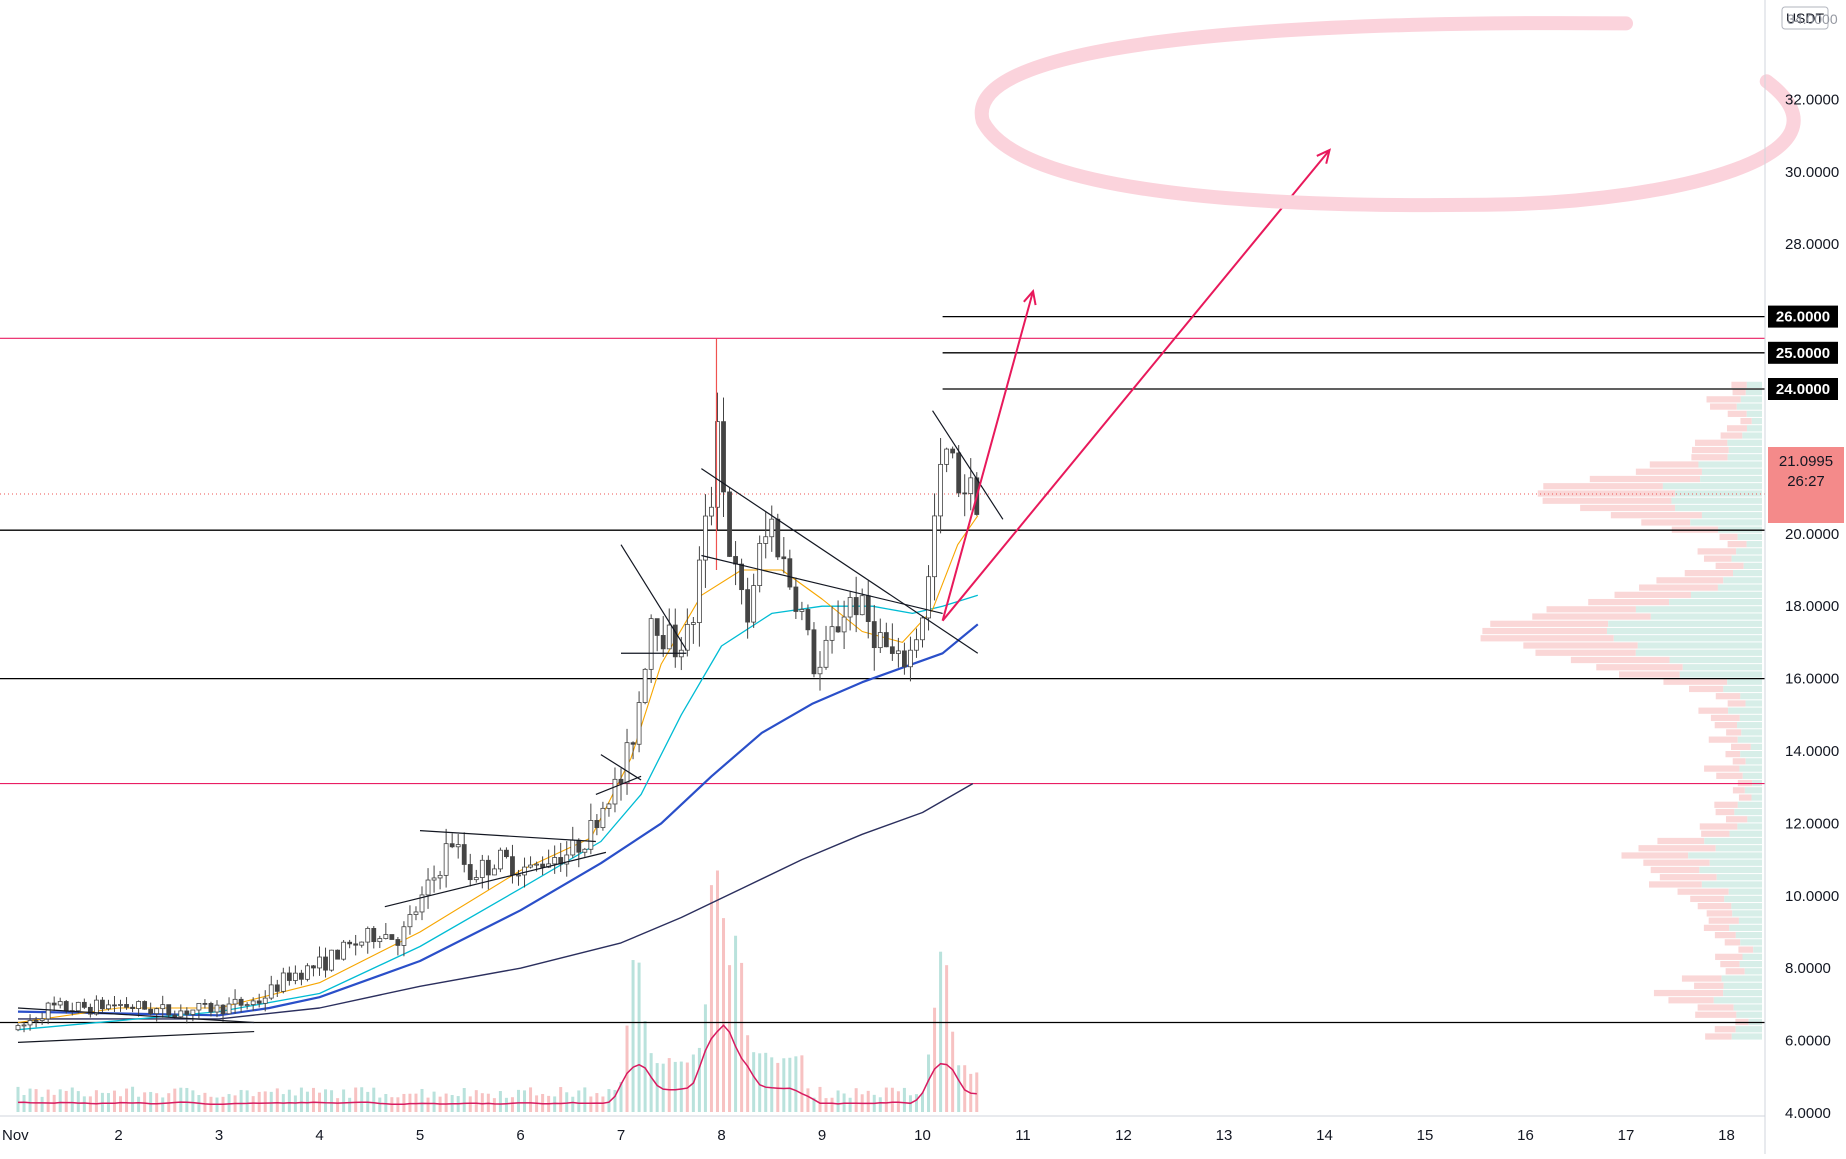 The height and width of the screenshot is (1159, 1846). What do you see at coordinates (621, 1135) in the screenshot?
I see `time-tick: 7` at bounding box center [621, 1135].